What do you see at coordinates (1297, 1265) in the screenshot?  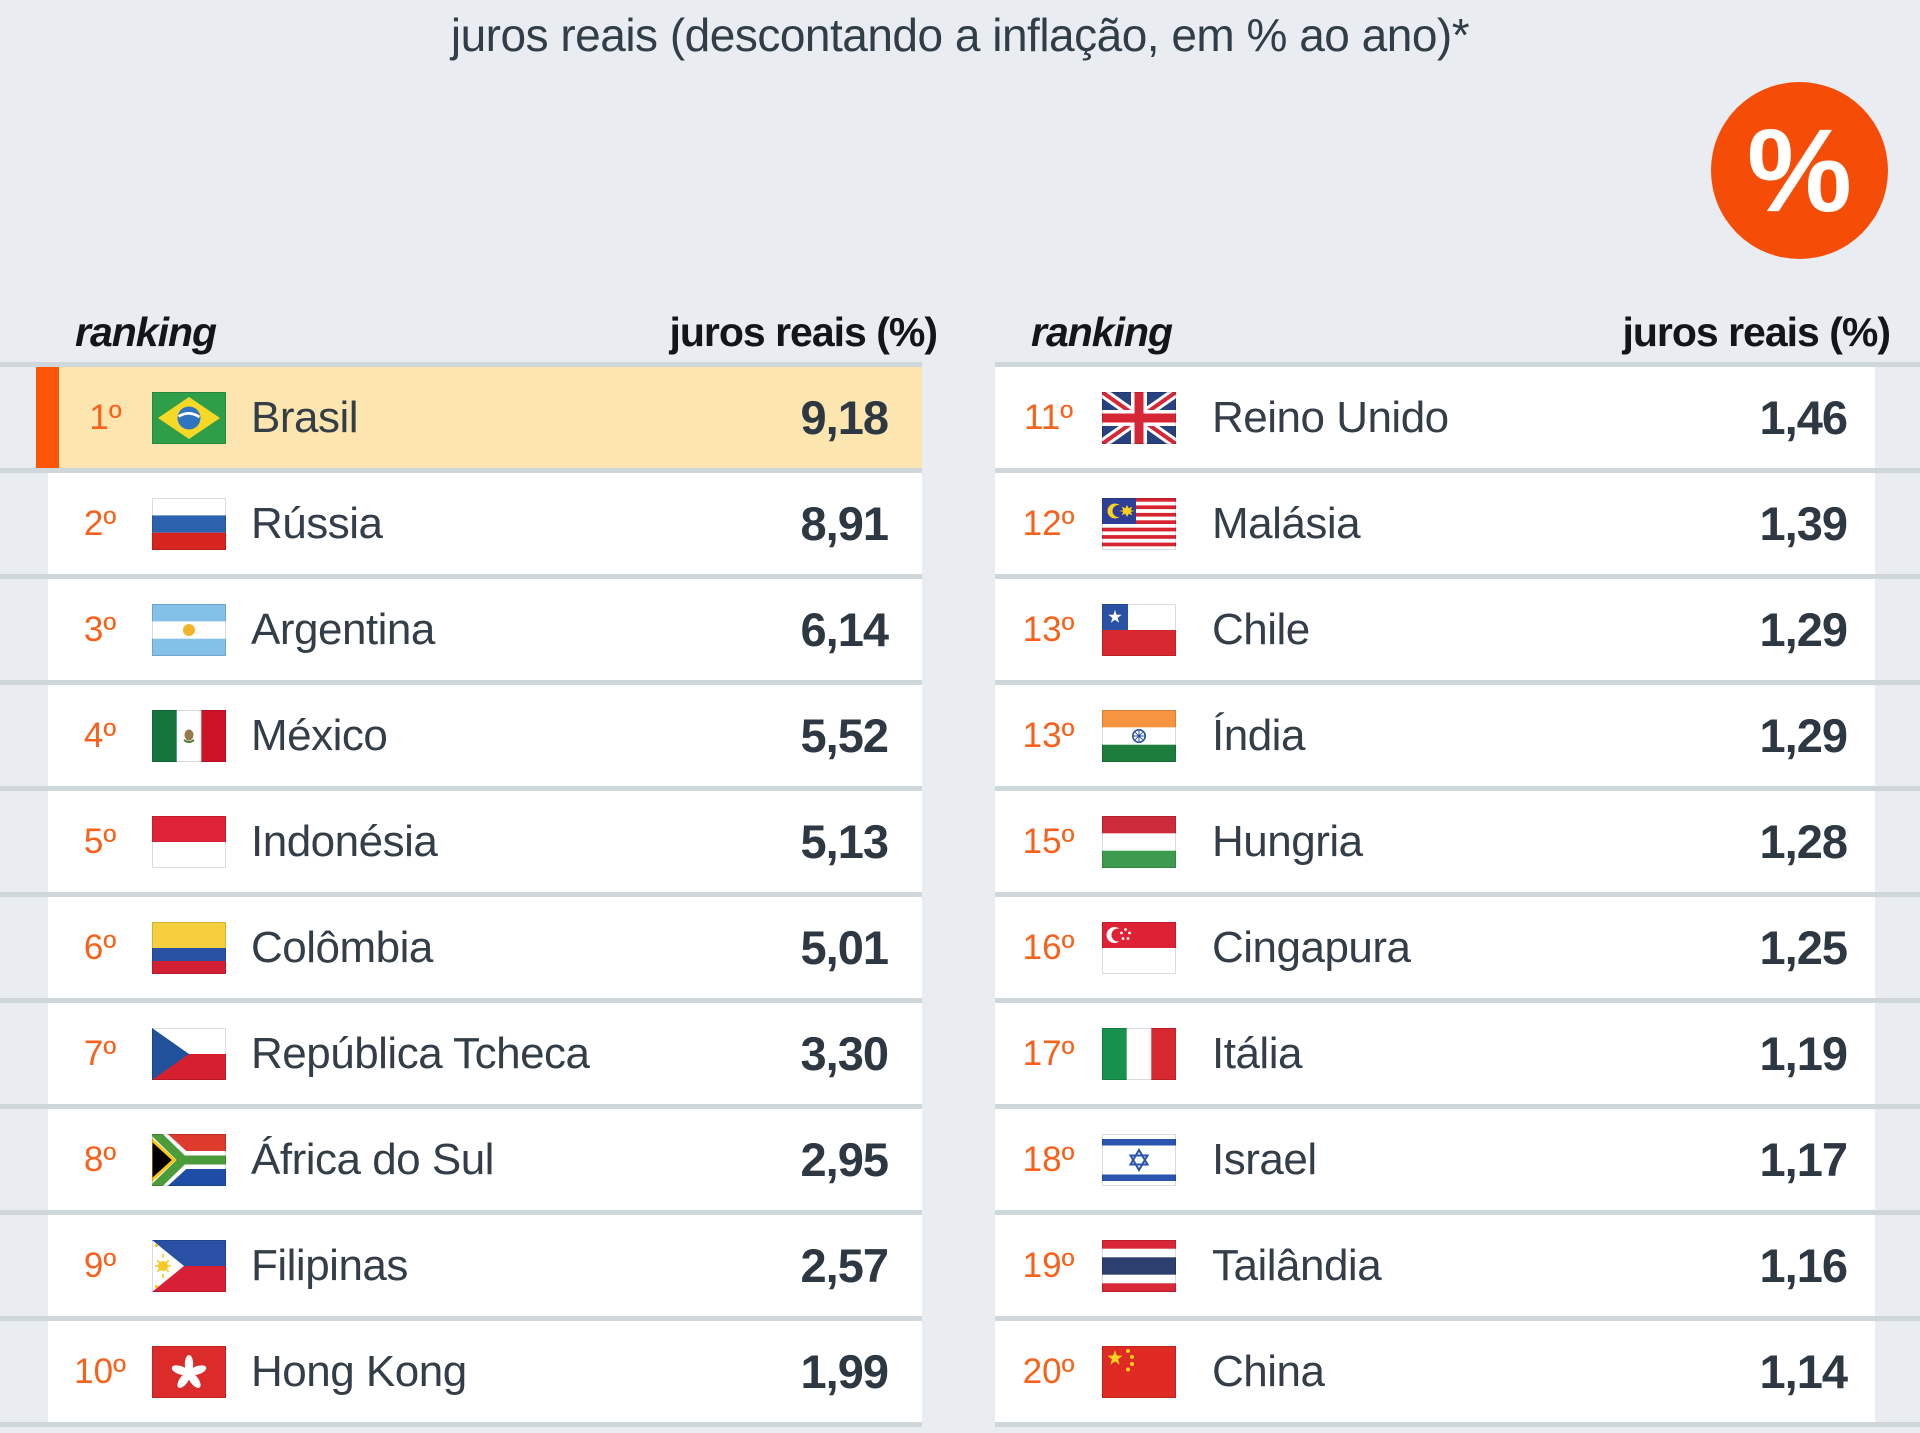 I see `country-label: Tailândia` at bounding box center [1297, 1265].